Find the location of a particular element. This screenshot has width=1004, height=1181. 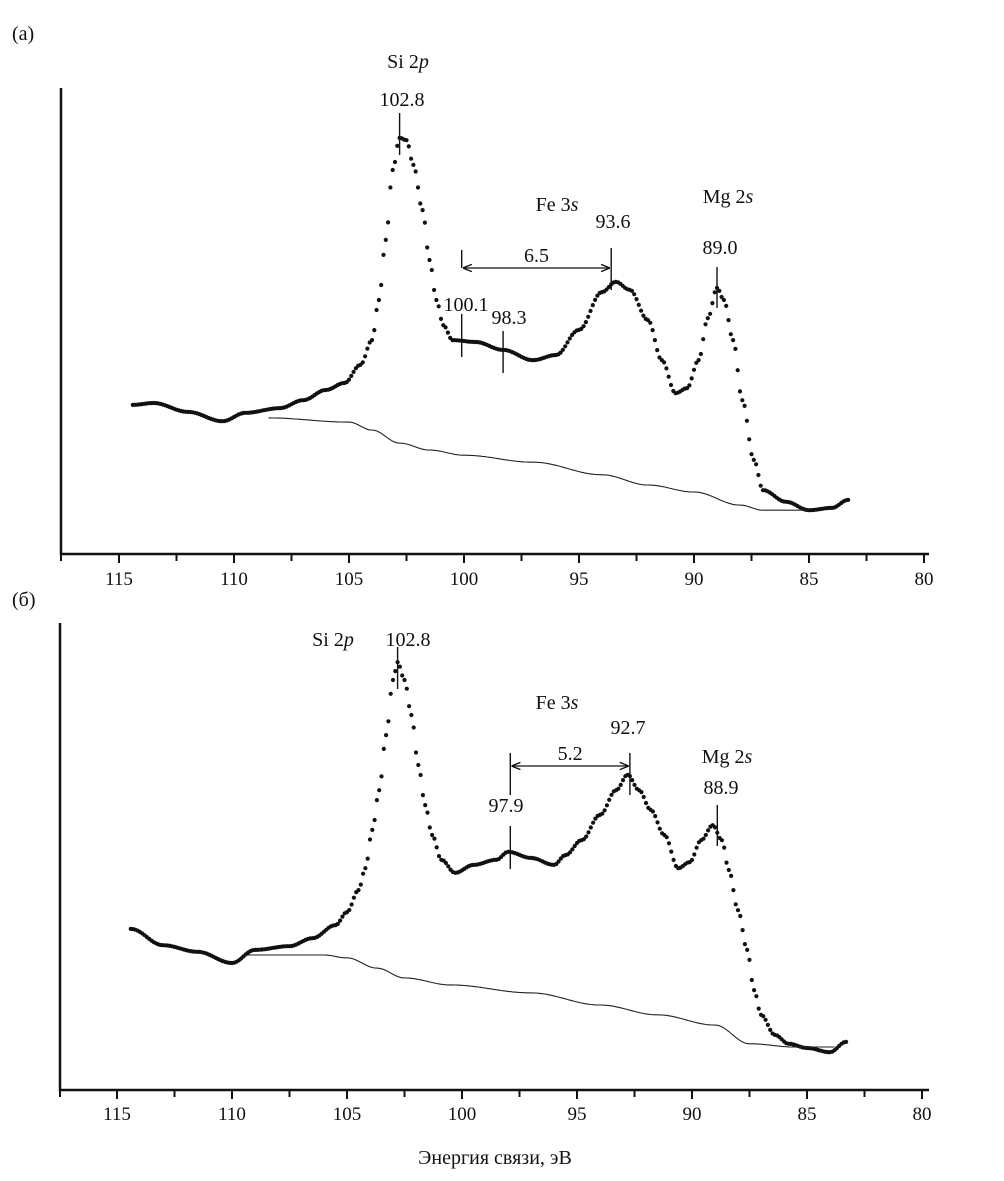

x-tick-label: 90 is located at coordinates (692, 1114).